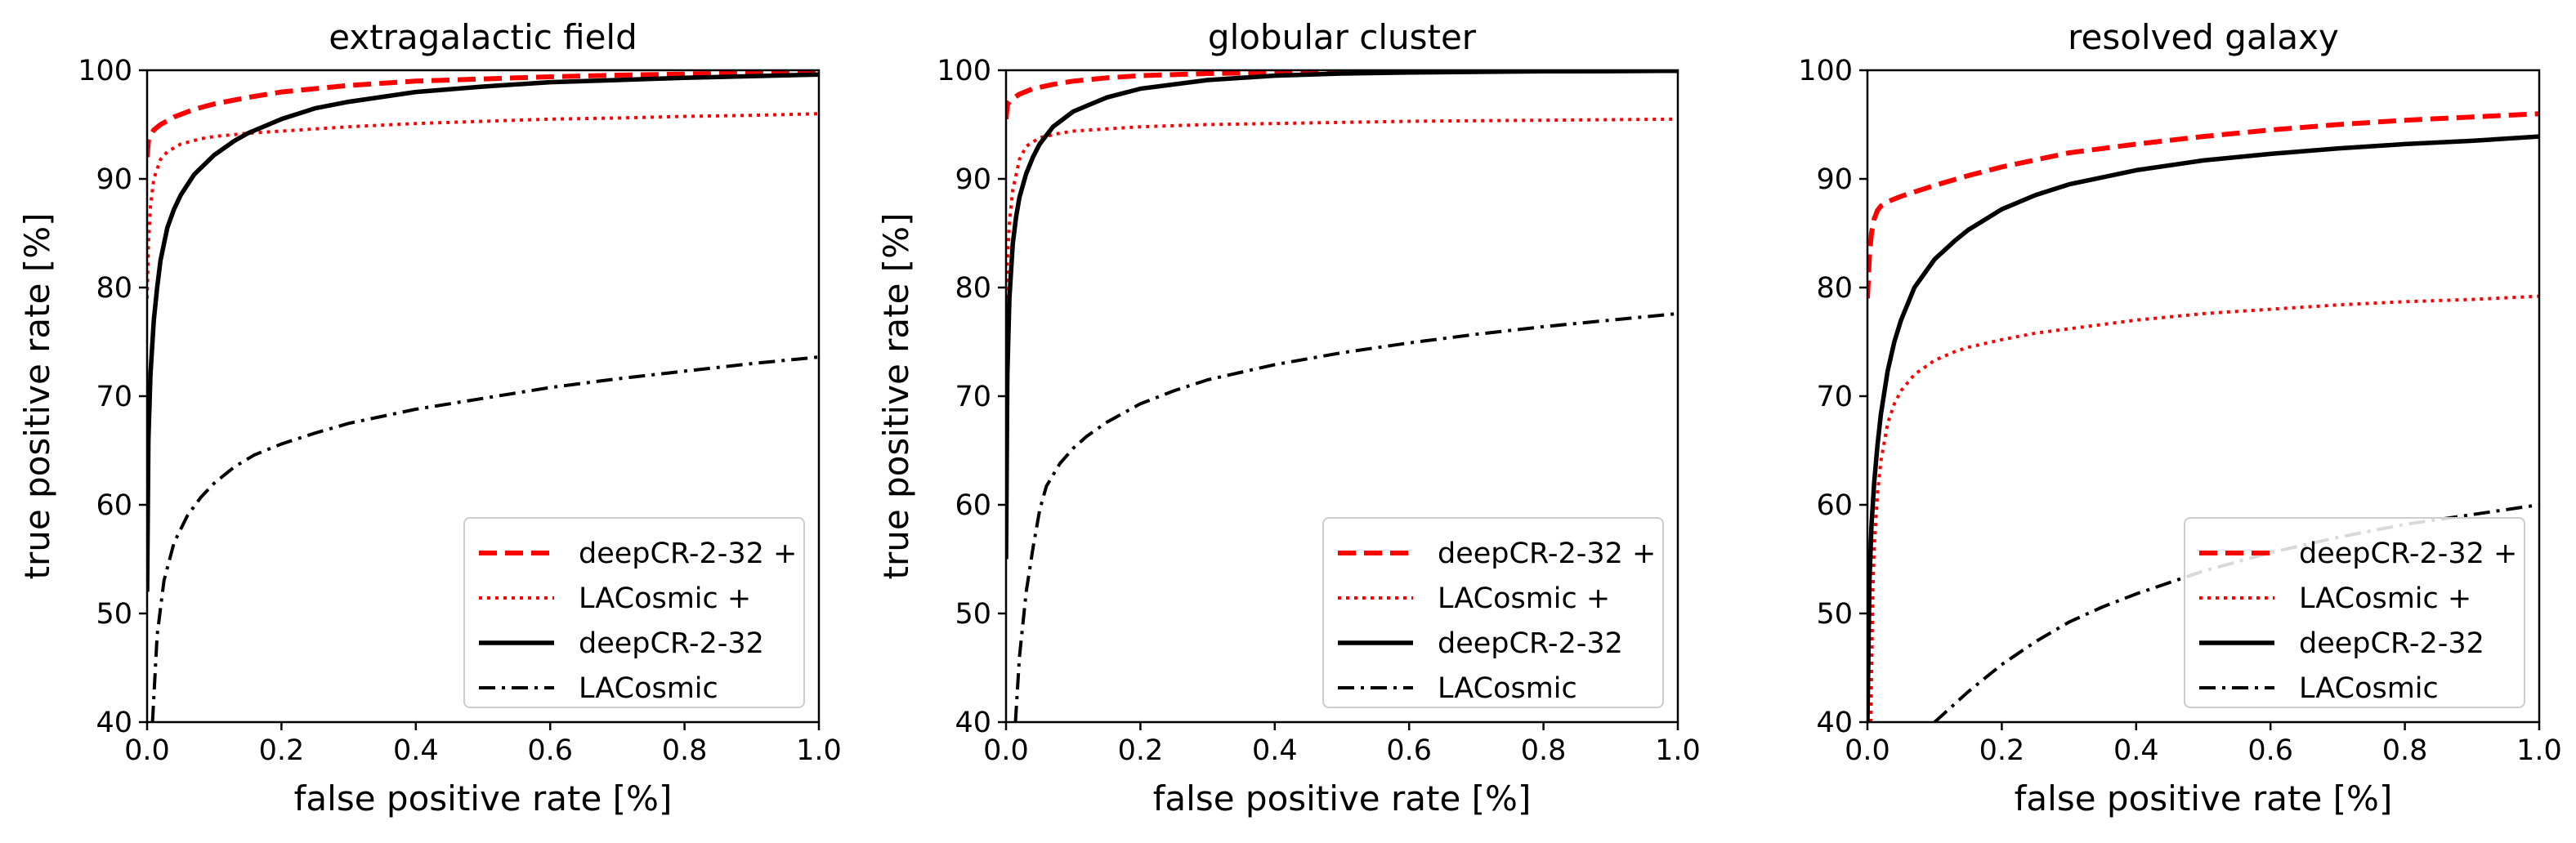 The width and height of the screenshot is (2576, 843). What do you see at coordinates (2203, 37) in the screenshot?
I see `chart-title: resolved galaxy` at bounding box center [2203, 37].